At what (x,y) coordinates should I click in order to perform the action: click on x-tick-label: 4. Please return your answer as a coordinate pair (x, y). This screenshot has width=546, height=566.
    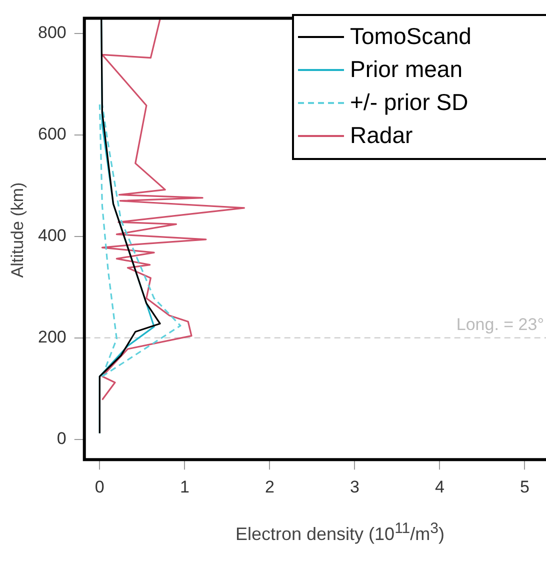
    Looking at the image, I should click on (439, 486).